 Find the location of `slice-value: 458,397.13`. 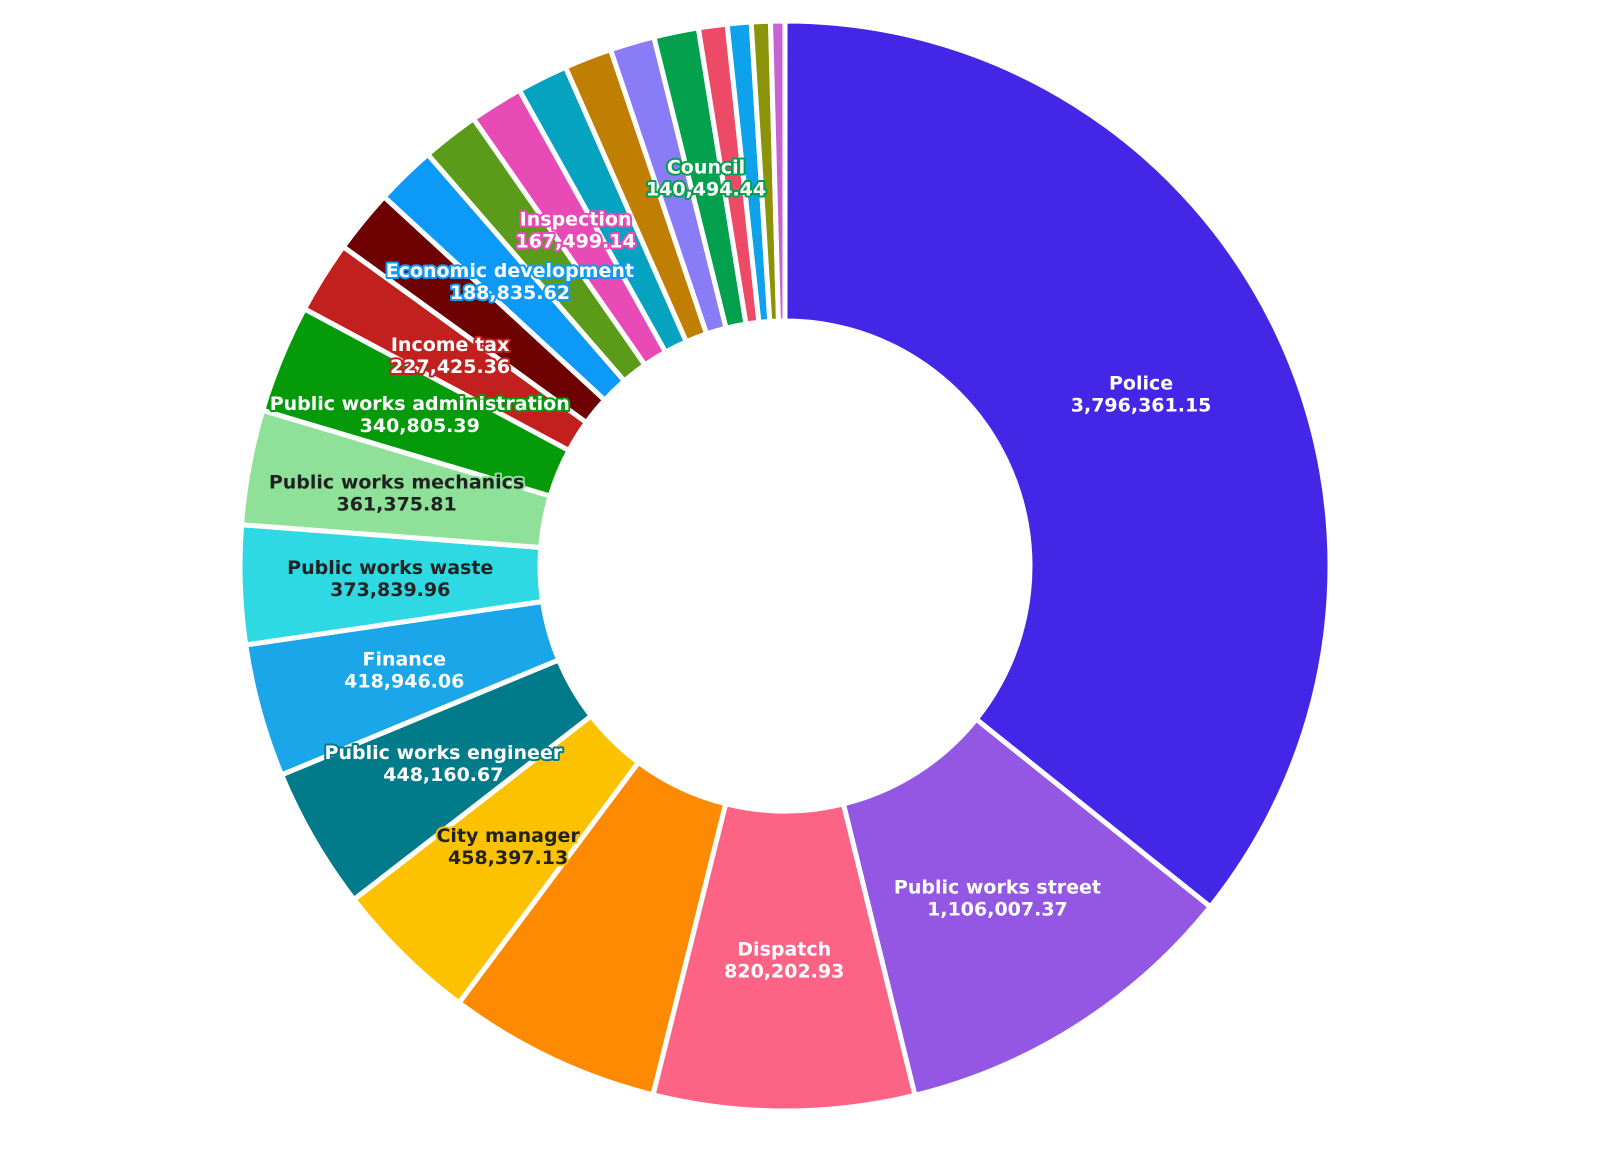

slice-value: 458,397.13 is located at coordinates (508, 858).